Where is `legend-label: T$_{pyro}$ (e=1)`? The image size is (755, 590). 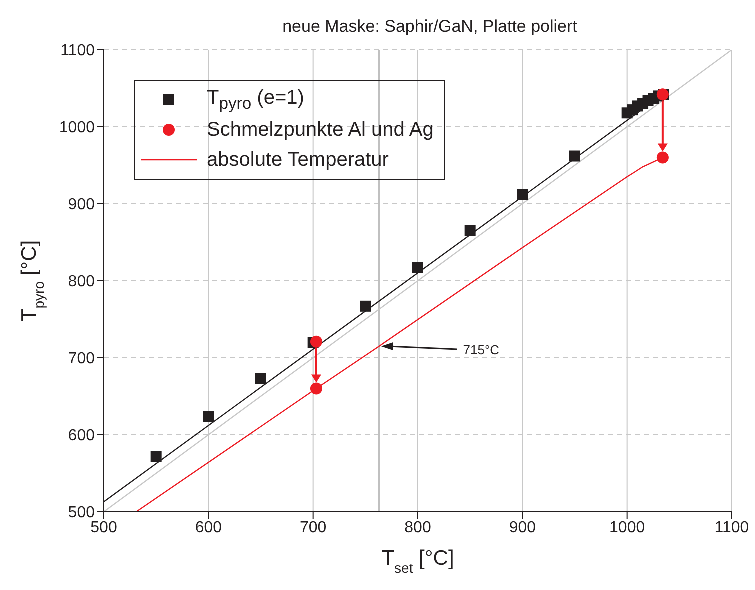 legend-label: T$_{pyro}$ (e=1) is located at coordinates (255, 100).